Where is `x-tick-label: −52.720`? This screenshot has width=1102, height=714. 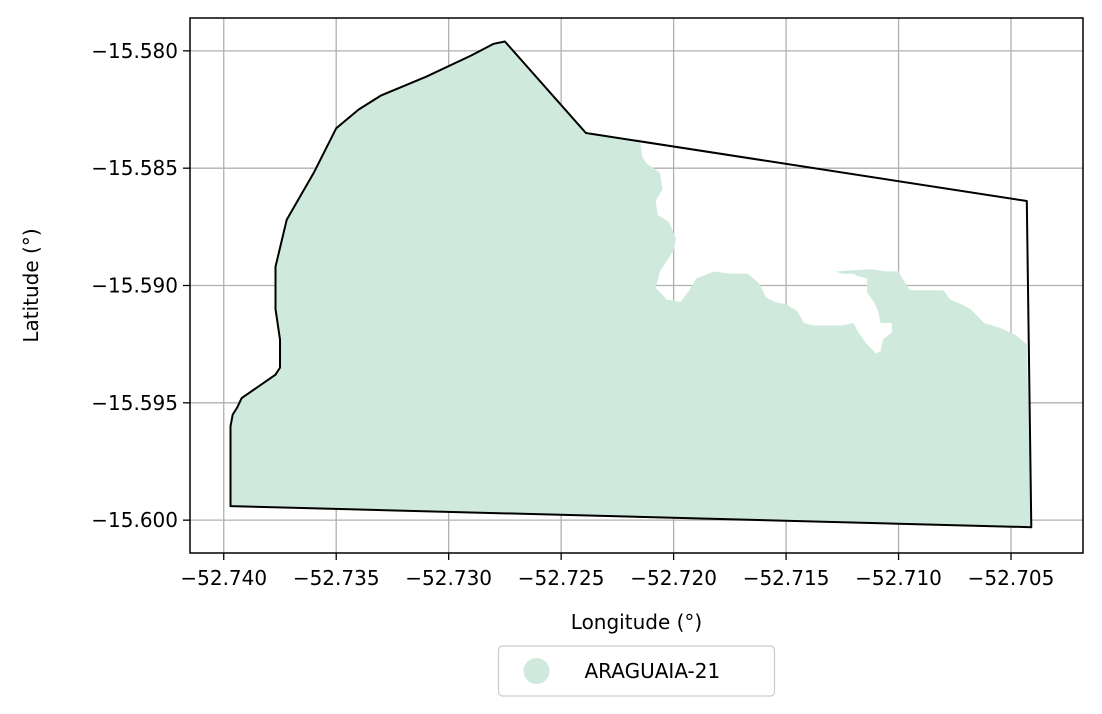 x-tick-label: −52.720 is located at coordinates (673, 578).